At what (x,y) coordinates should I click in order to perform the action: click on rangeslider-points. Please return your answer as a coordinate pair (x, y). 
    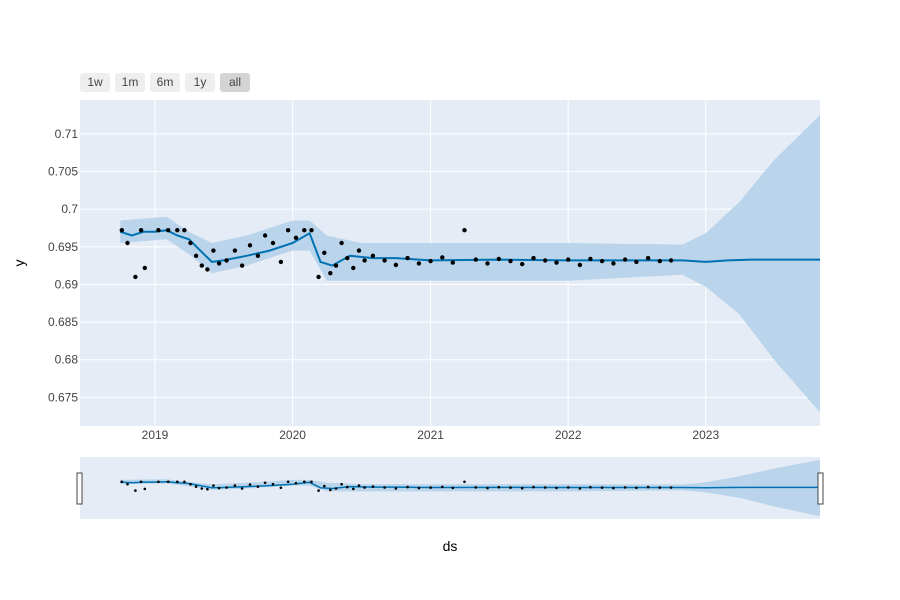
    Looking at the image, I should click on (396, 486).